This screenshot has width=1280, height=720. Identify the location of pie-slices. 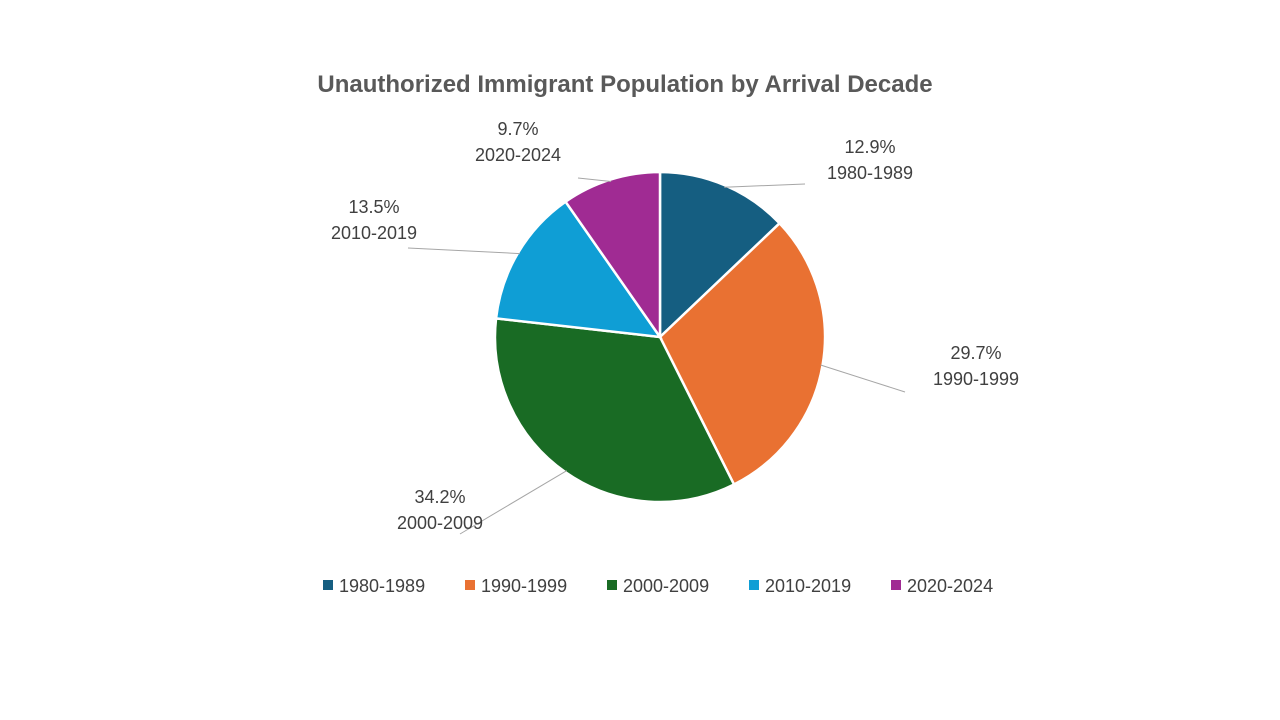
(660, 337).